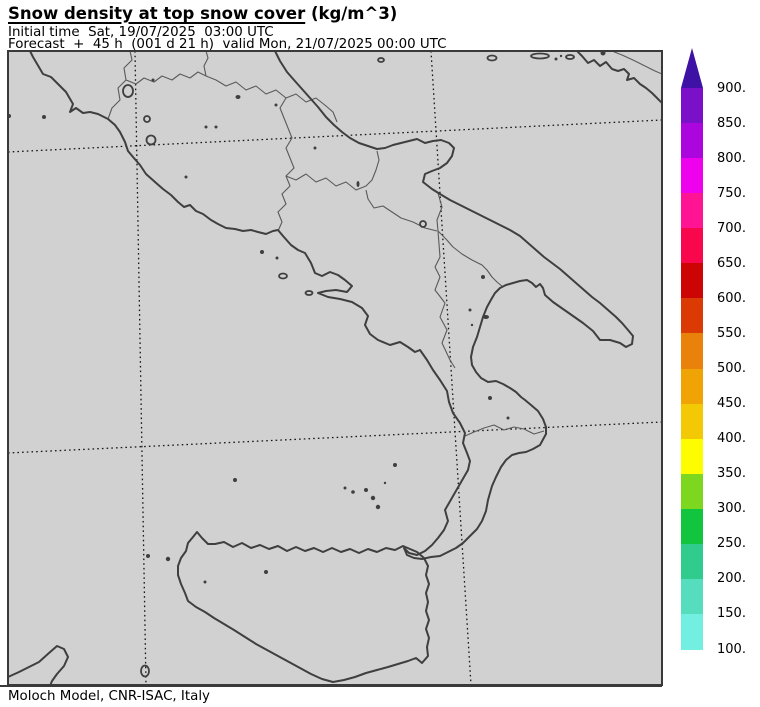 This screenshot has width=760, height=707. What do you see at coordinates (731, 158) in the screenshot?
I see `colorbar-tick-label: 800.` at bounding box center [731, 158].